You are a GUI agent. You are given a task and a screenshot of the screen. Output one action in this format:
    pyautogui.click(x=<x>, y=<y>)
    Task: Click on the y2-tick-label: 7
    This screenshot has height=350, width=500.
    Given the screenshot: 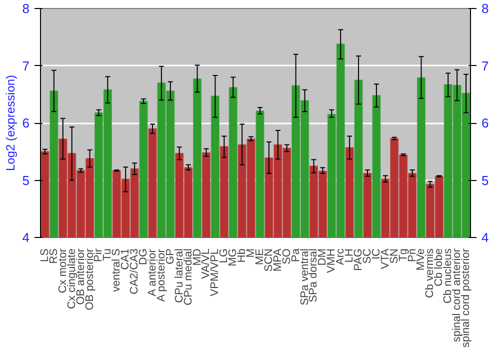 What is the action you would take?
    pyautogui.click(x=485, y=66)
    